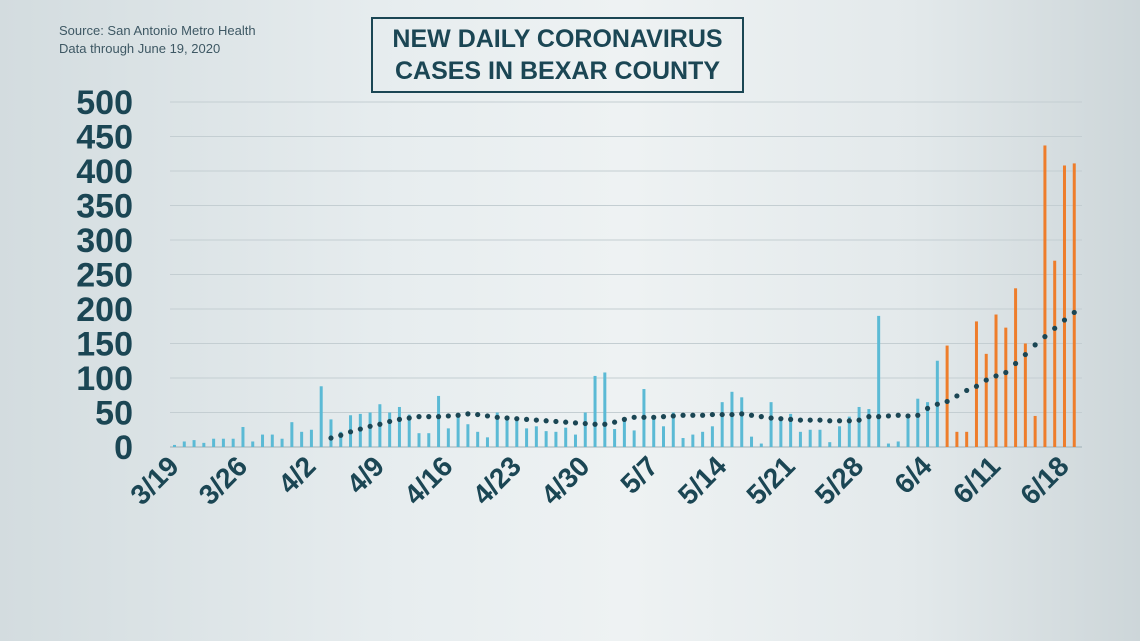  What do you see at coordinates (104, 138) in the screenshot?
I see `y-tick-label: 450` at bounding box center [104, 138].